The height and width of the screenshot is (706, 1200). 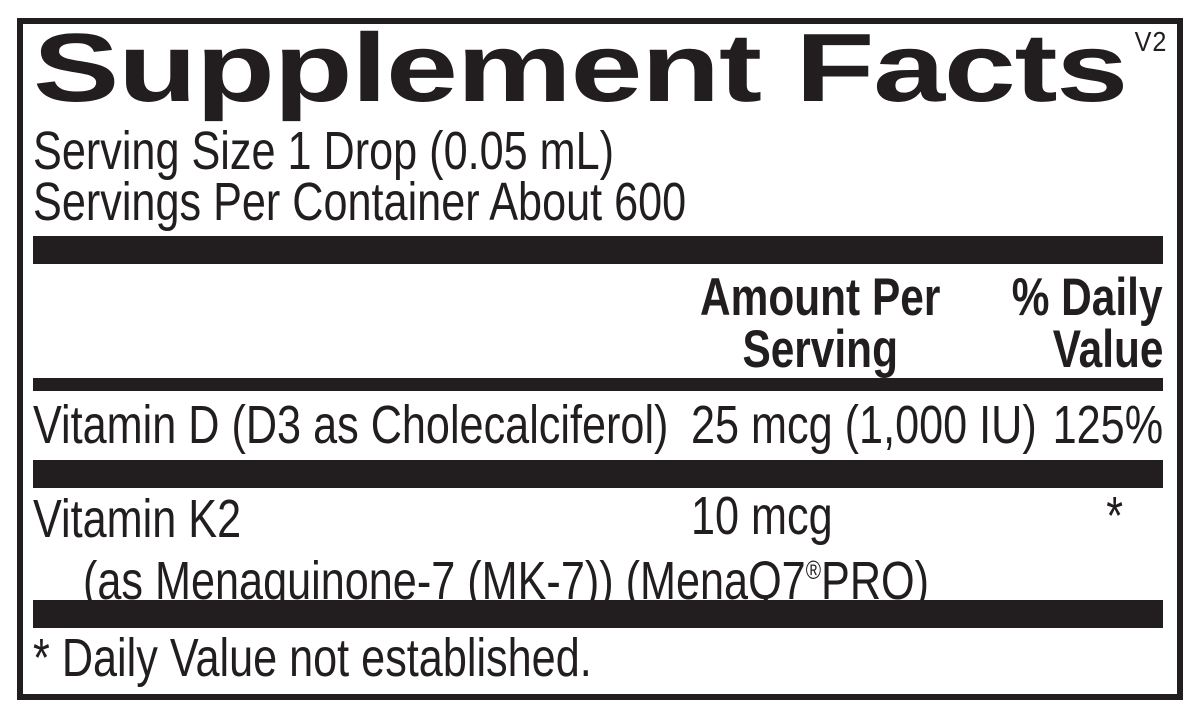 I want to click on amount-header-line1: Amount Per, so click(x=820, y=297).